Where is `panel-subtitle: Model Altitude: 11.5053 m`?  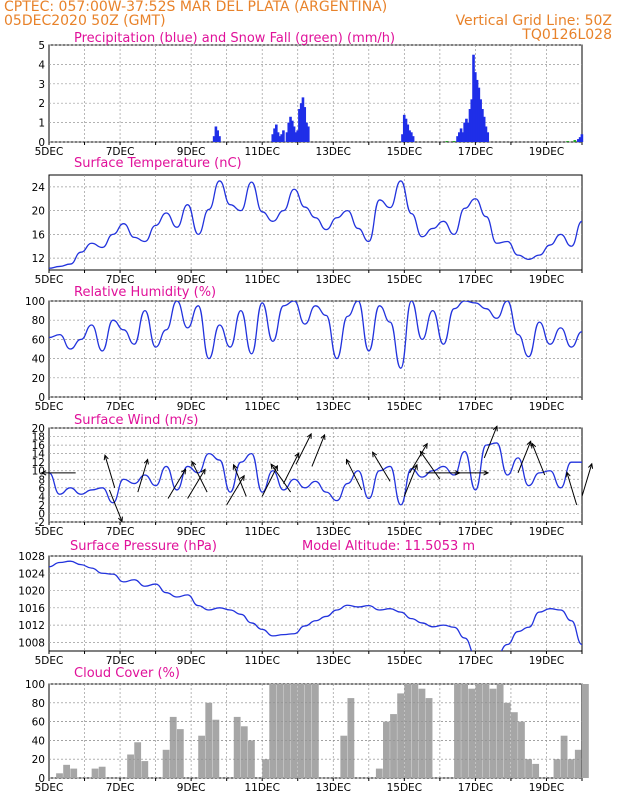
panel-subtitle: Model Altitude: 11.5053 m is located at coordinates (388, 546).